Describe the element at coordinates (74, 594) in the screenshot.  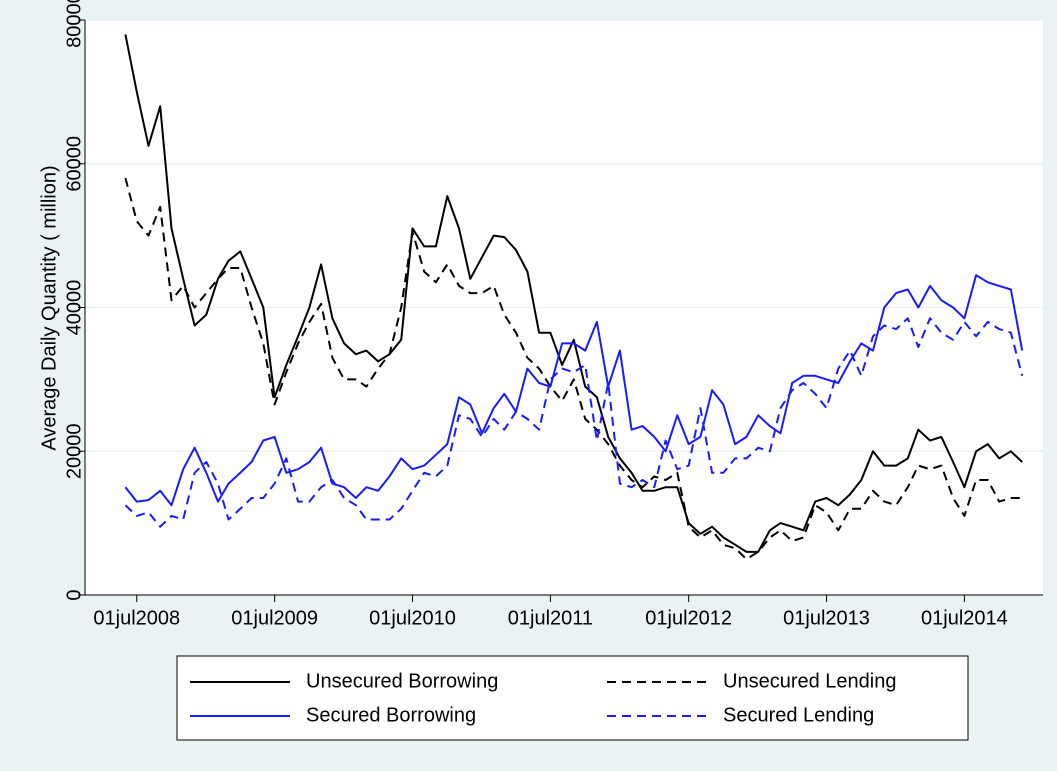
I see `y-tick-label: 0` at that location.